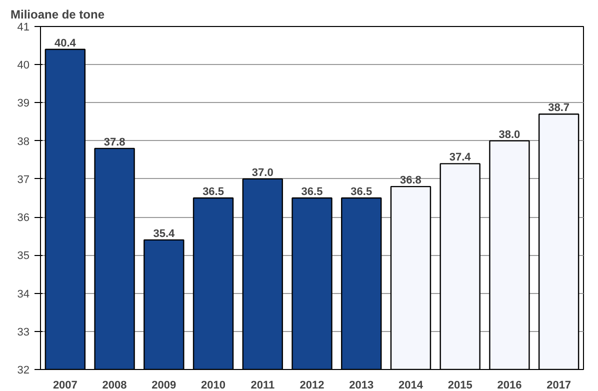 The image size is (598, 391). What do you see at coordinates (263, 172) in the screenshot?
I see `data-label: 37.0` at bounding box center [263, 172].